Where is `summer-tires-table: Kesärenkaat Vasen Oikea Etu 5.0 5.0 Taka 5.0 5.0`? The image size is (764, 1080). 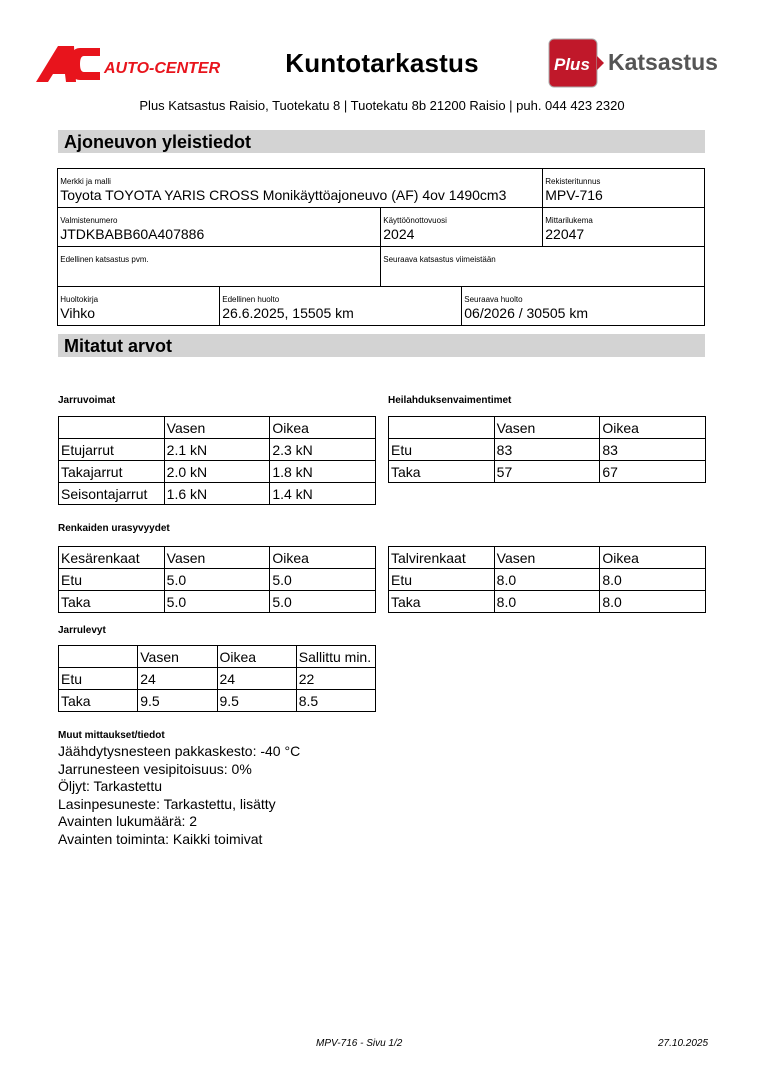
summer-tires-table: Kesärenkaat Vasen Oikea Etu 5.0 5.0 Taka 5.0 5.0 is located at coordinates (217, 579).